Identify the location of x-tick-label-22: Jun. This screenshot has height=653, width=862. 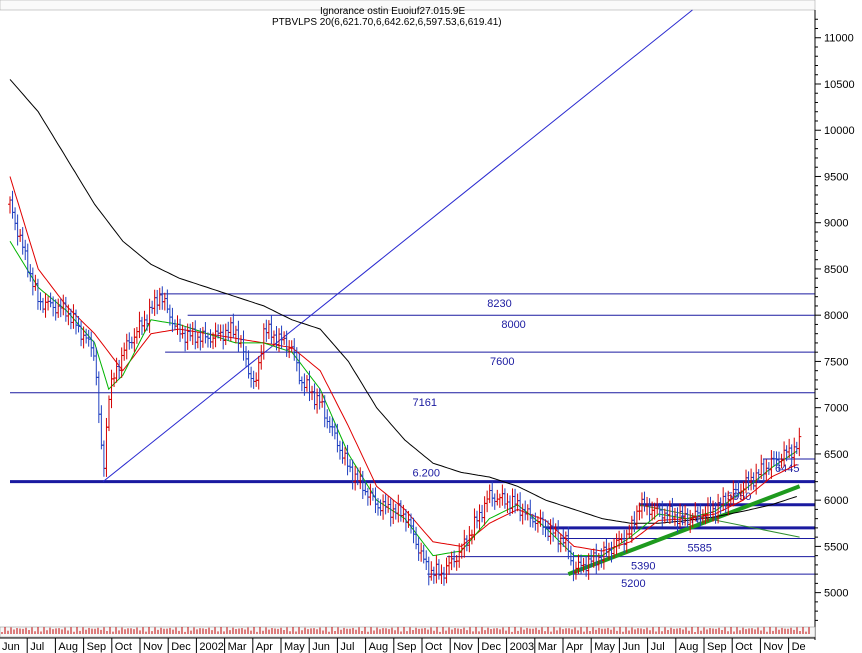
(631, 647).